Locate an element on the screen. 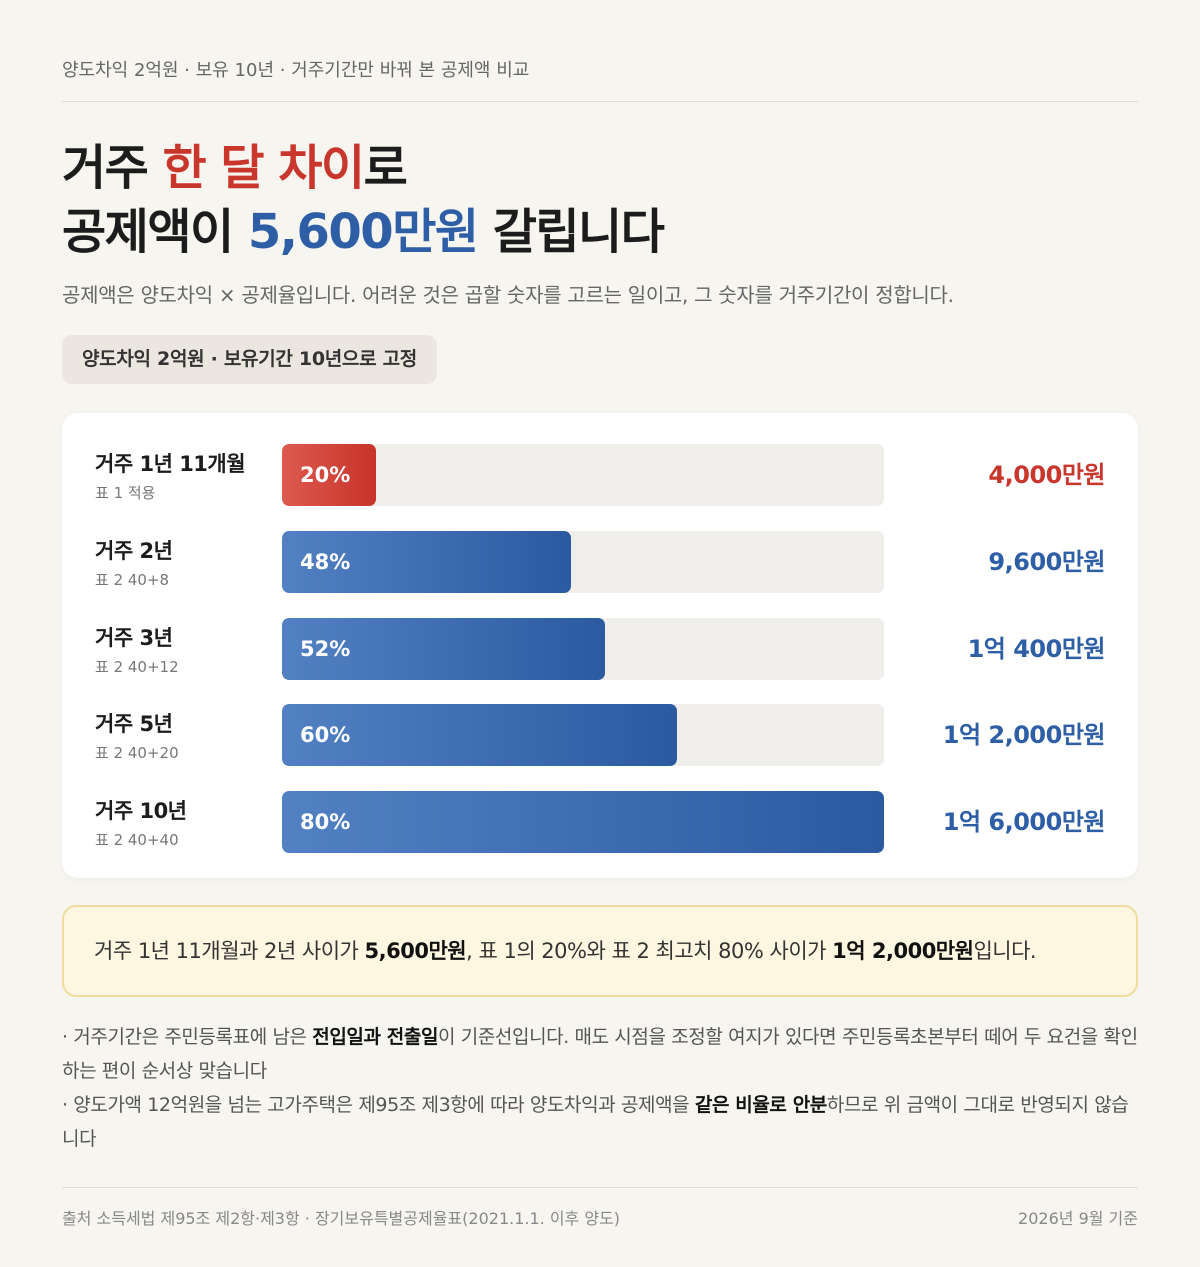 The height and width of the screenshot is (1267, 1200). title-line1-pre: 거주 is located at coordinates (112, 168).